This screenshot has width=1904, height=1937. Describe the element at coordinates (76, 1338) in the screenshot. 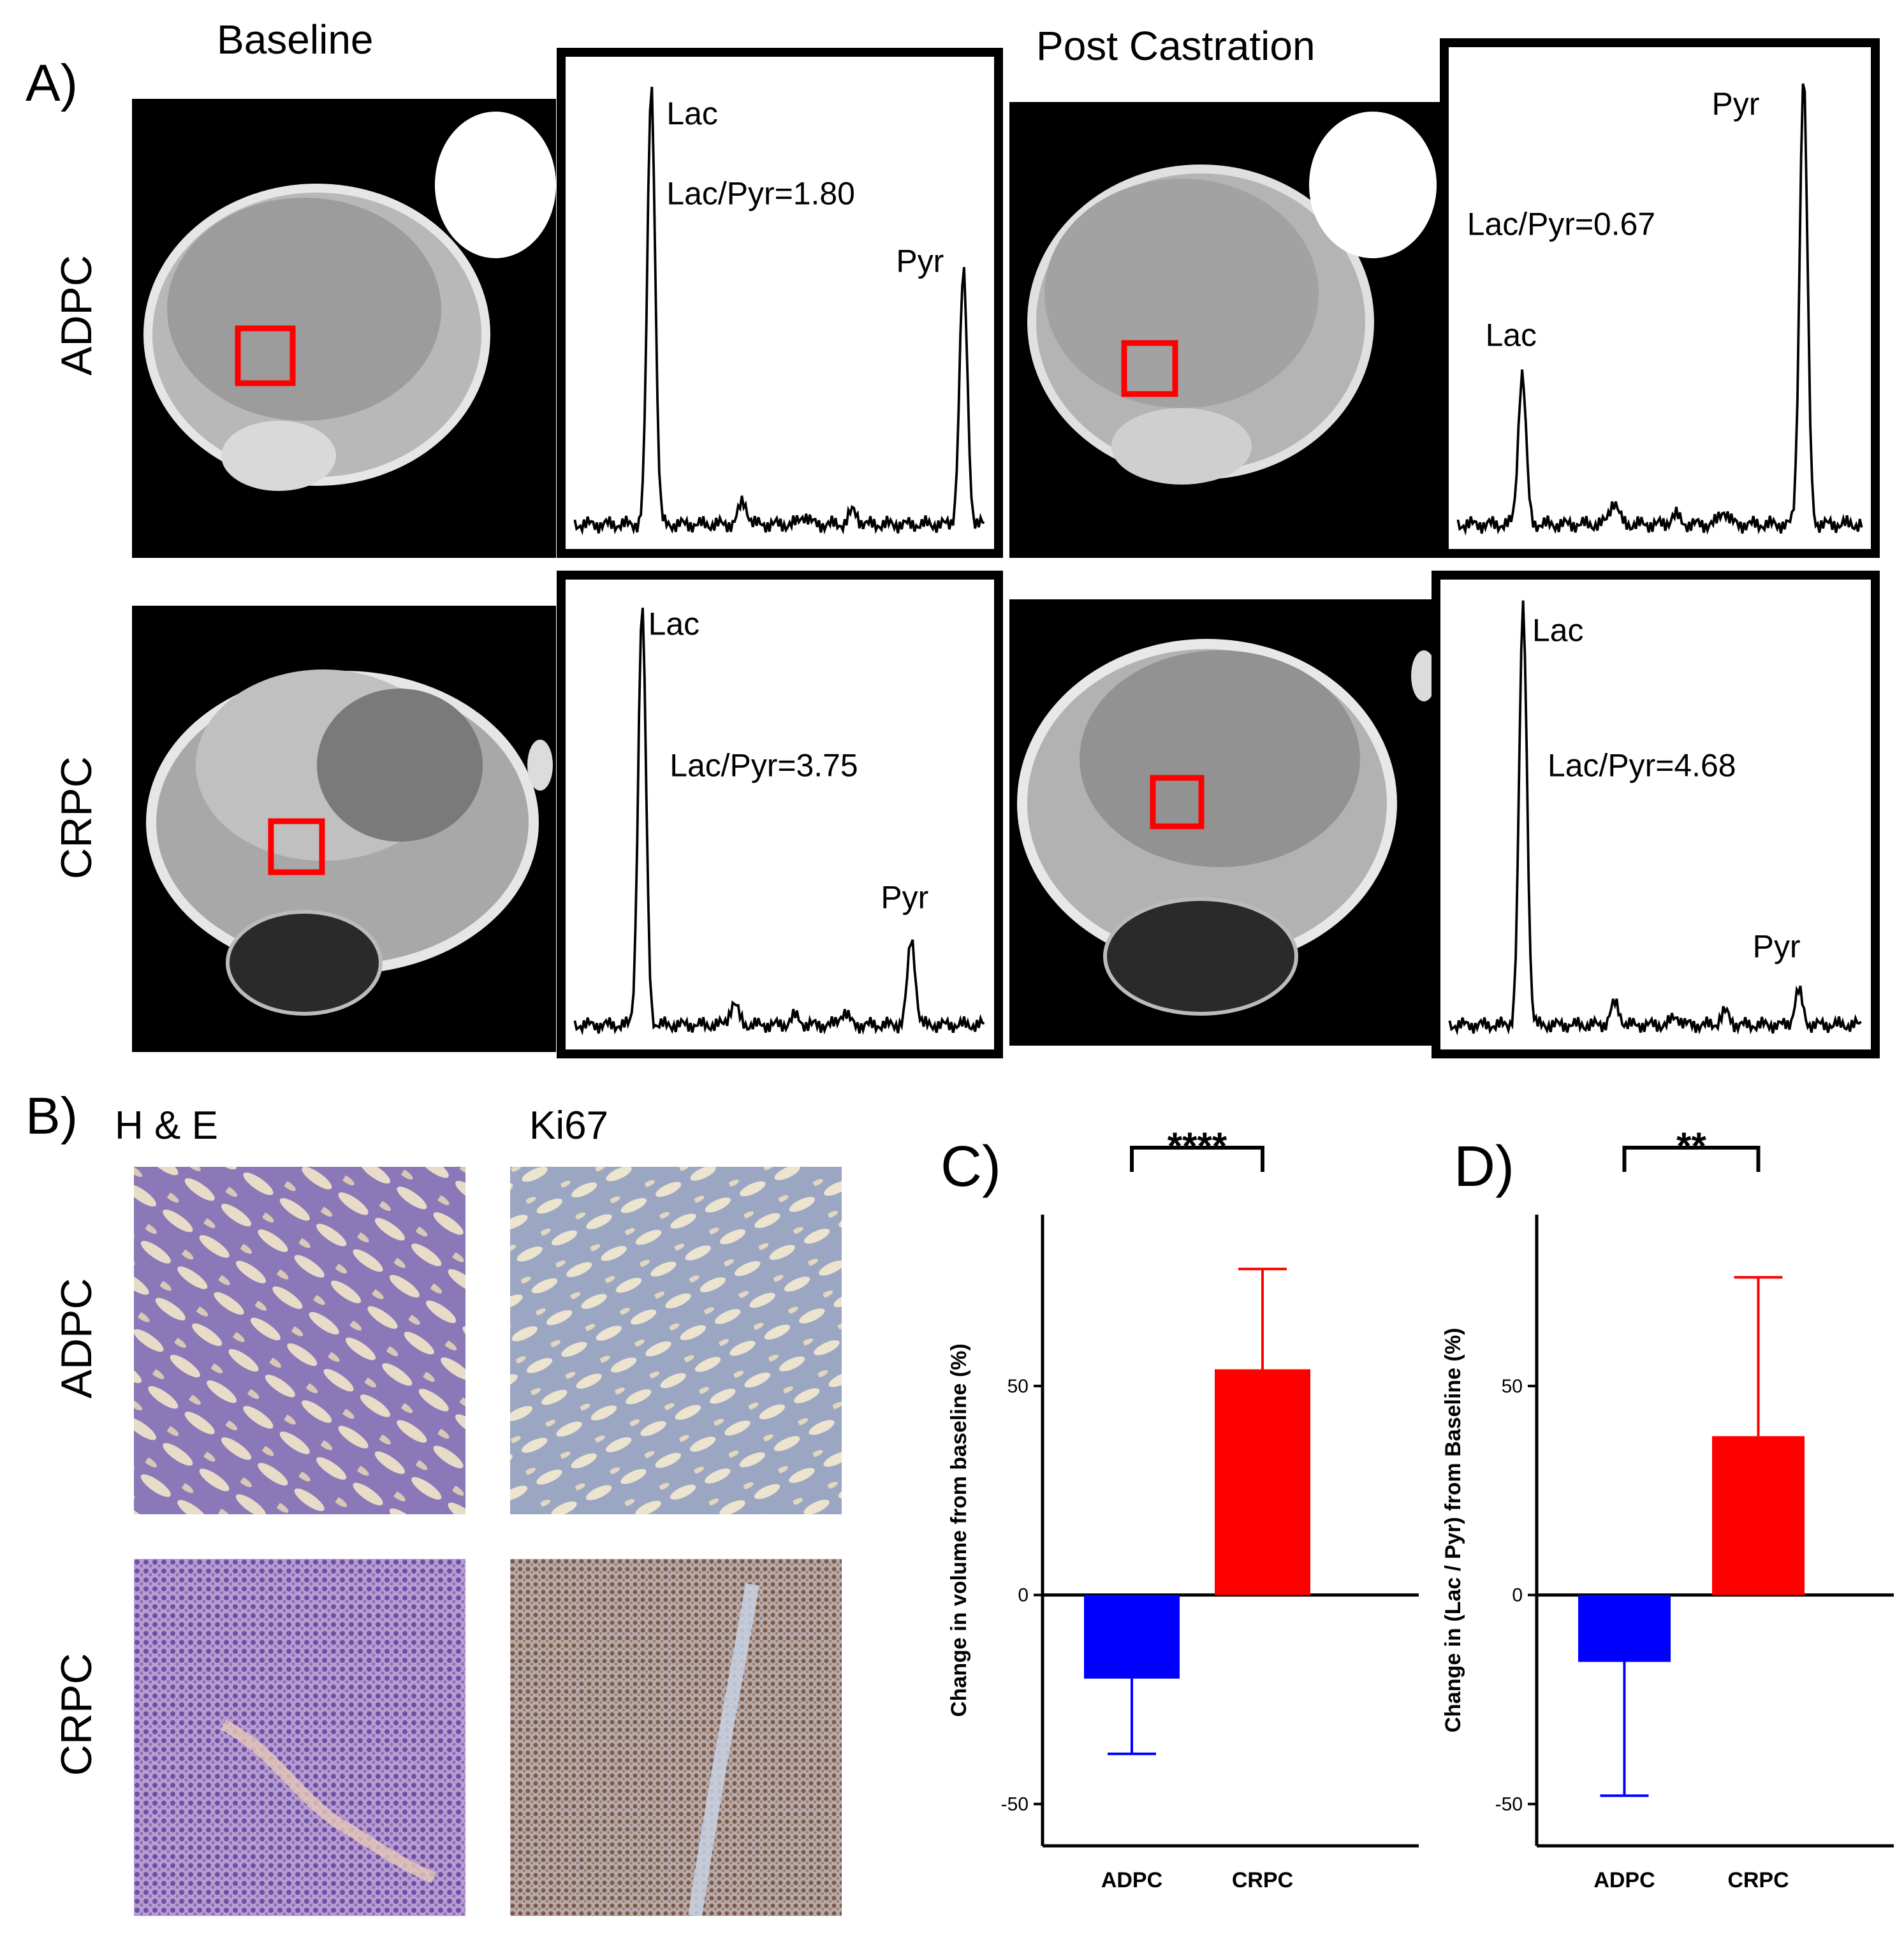

I see `row-label-adpc-b: ADPC` at that location.